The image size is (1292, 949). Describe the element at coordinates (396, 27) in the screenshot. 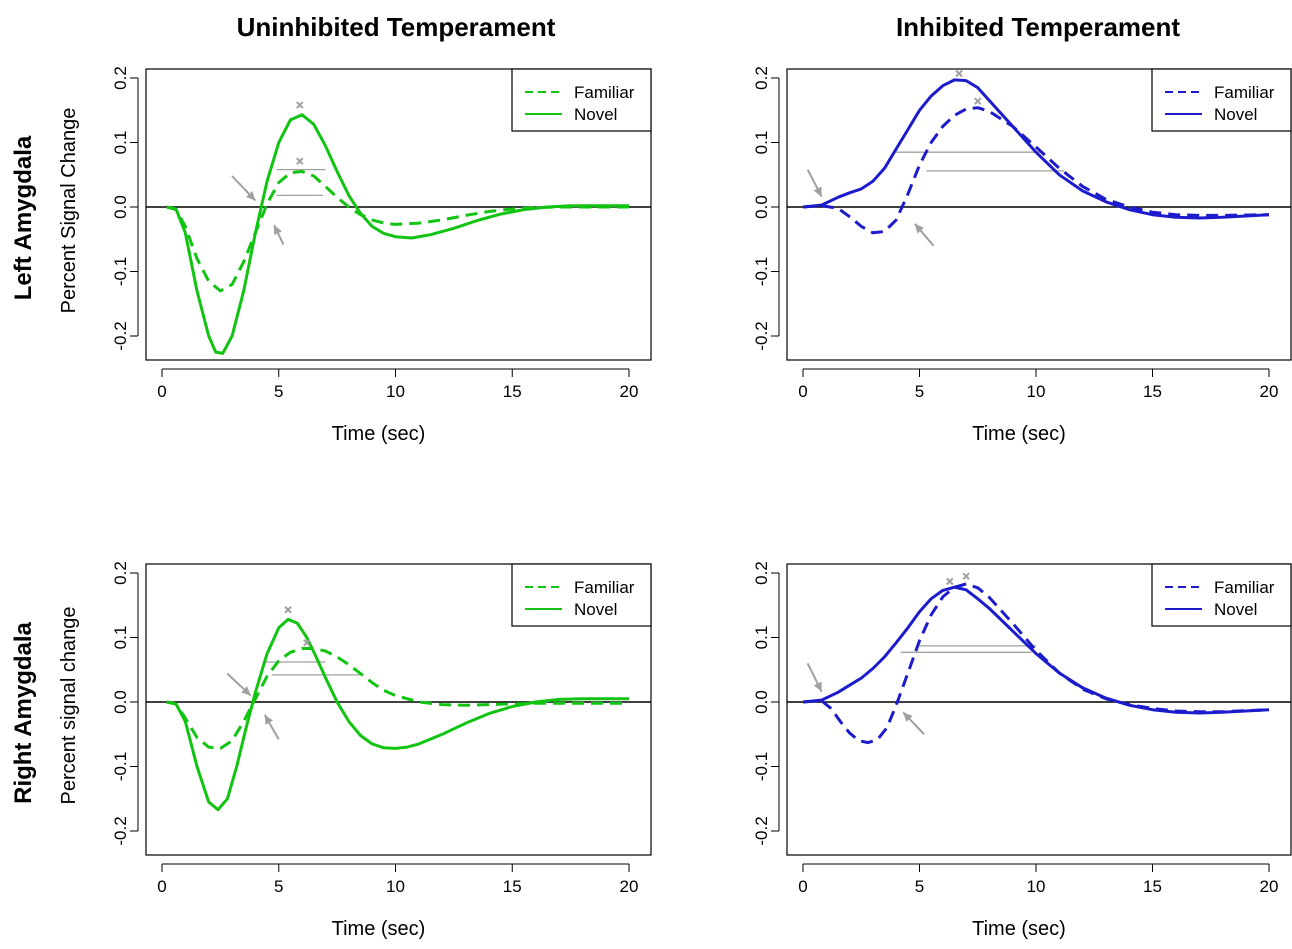

I see `column-title-uninhibited: Uninhibited Temperament` at that location.